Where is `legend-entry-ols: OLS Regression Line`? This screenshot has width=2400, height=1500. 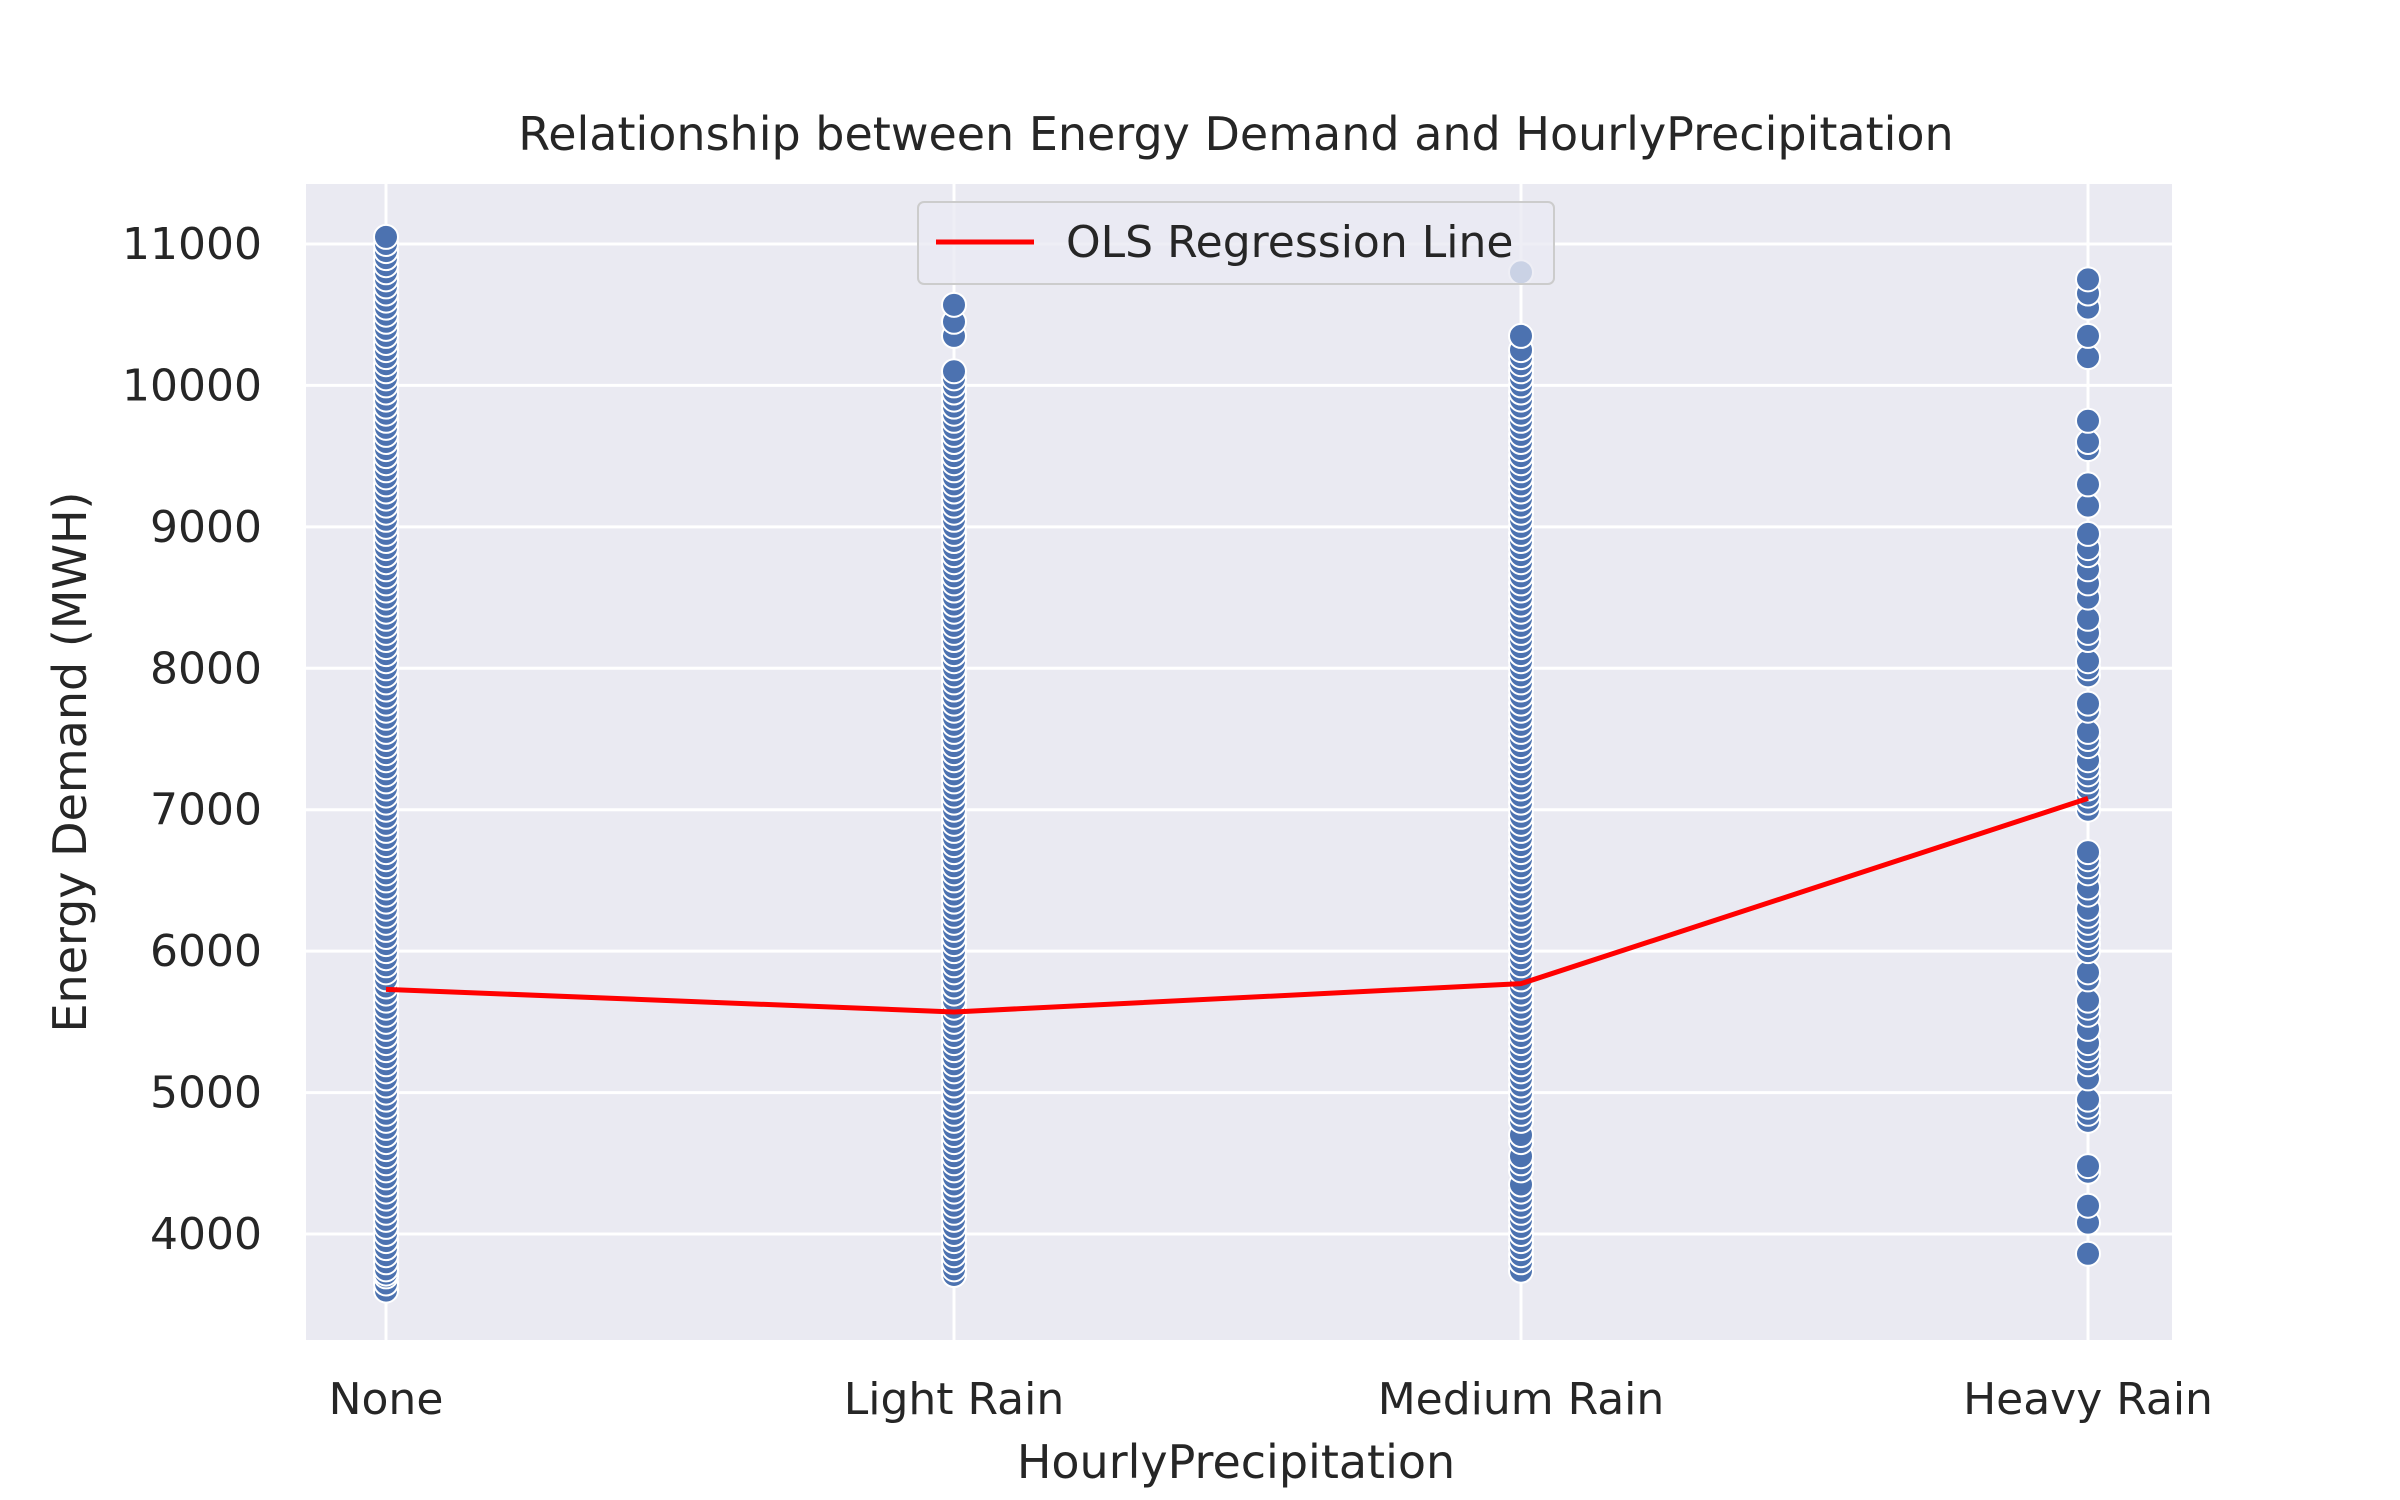 legend-entry-ols: OLS Regression Line is located at coordinates (1289, 242).